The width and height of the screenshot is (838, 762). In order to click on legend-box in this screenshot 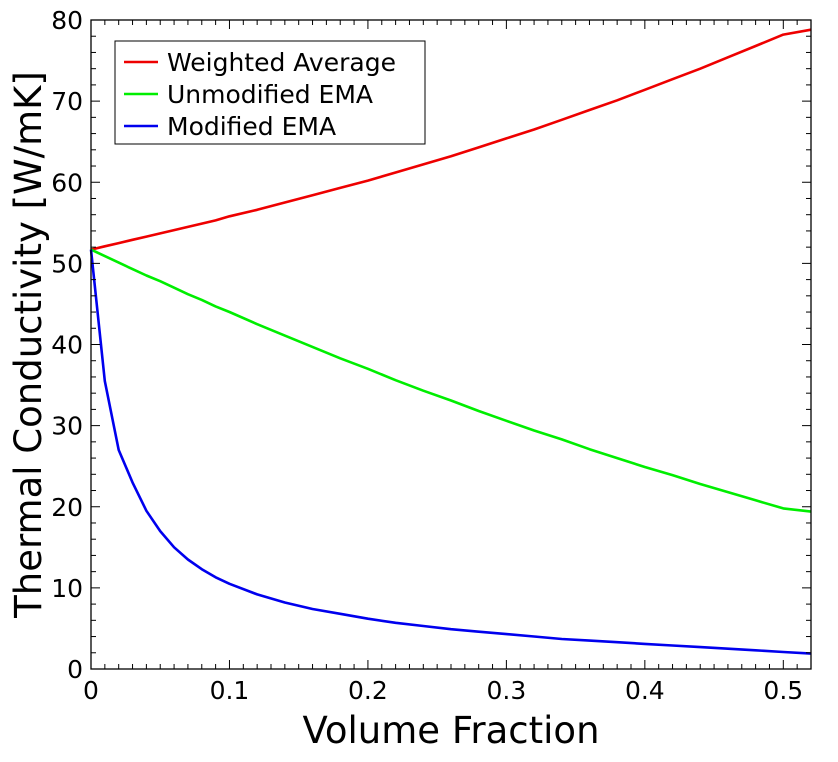, I will do `click(270, 92)`.